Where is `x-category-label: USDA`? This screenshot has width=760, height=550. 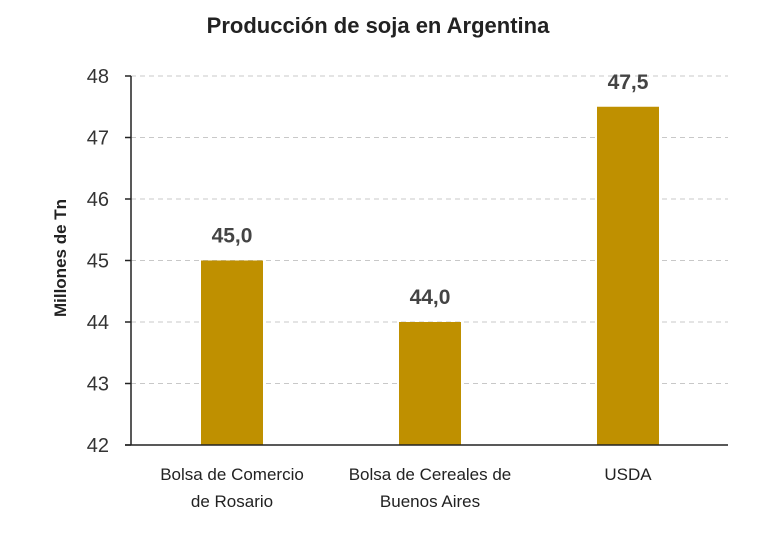
x-category-label: USDA is located at coordinates (628, 474).